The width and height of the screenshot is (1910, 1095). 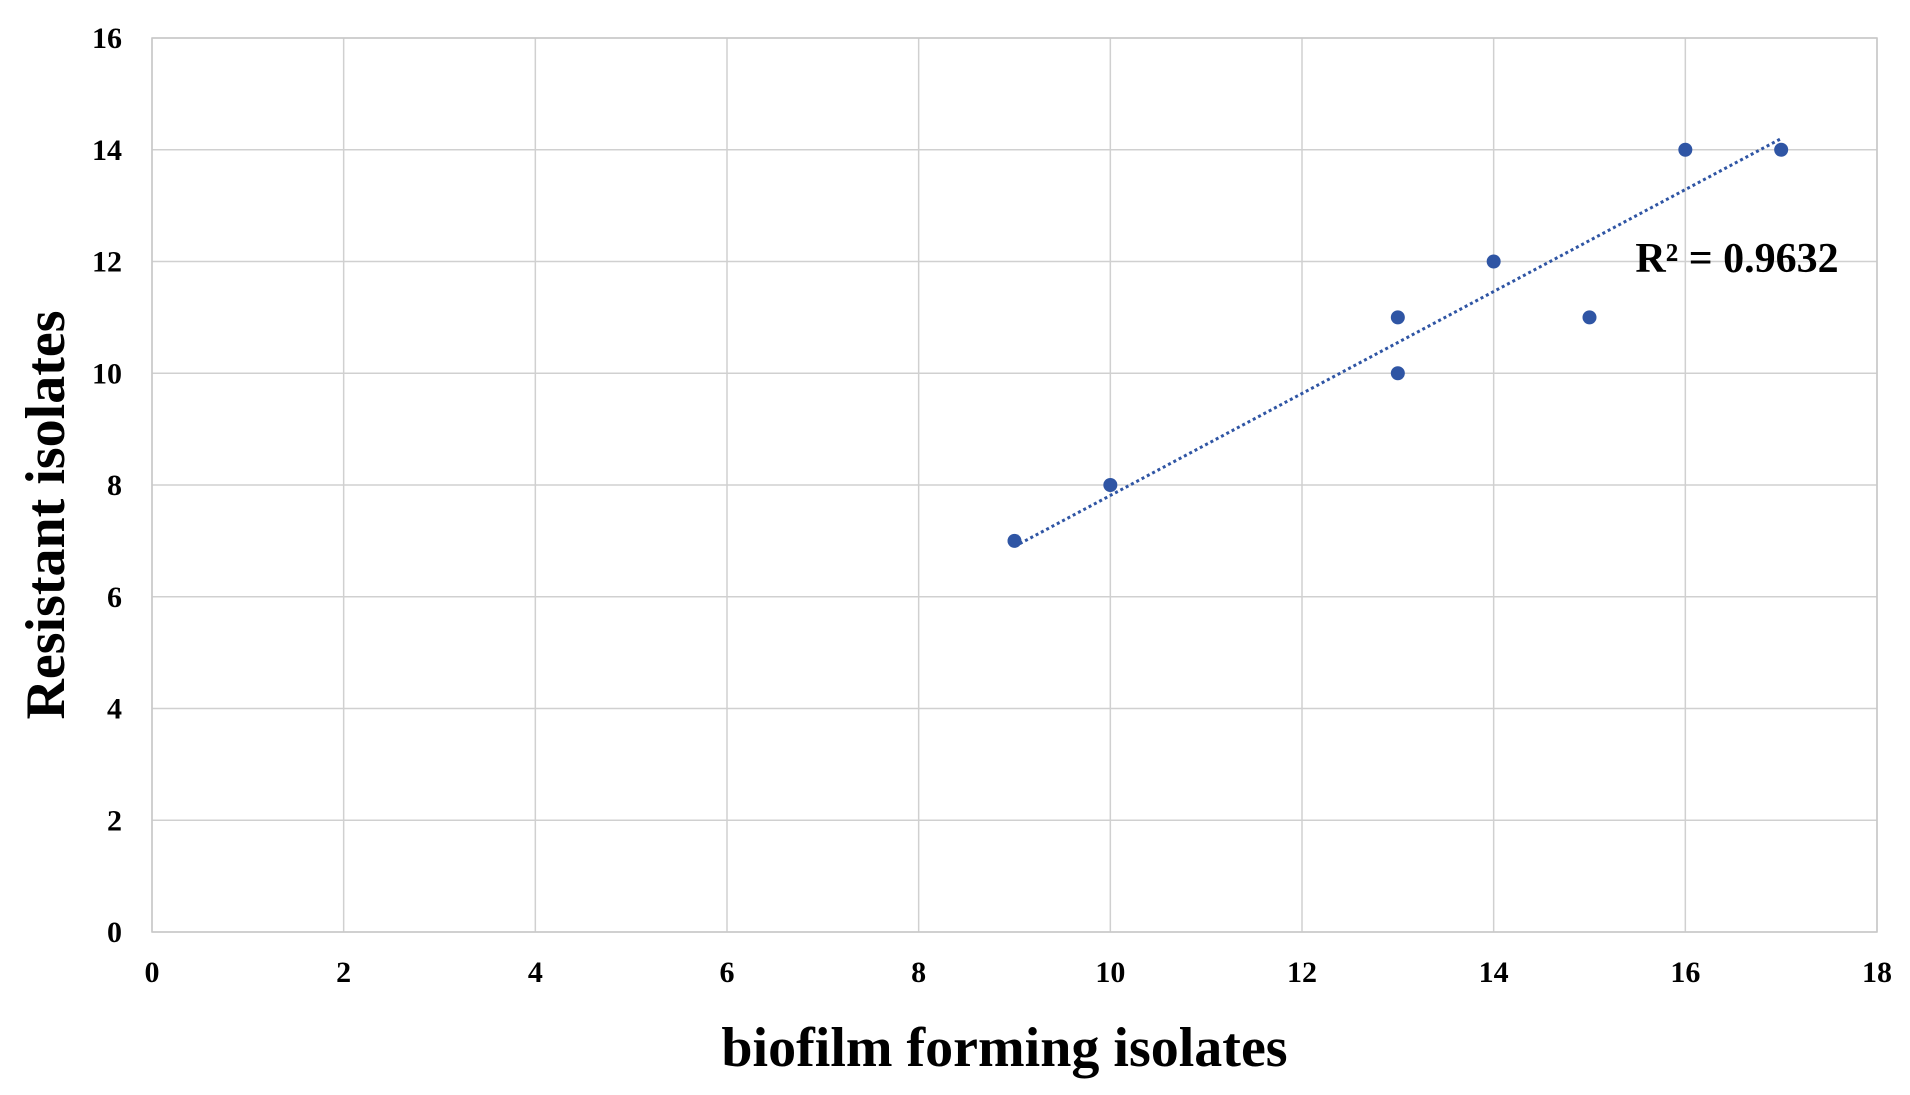 What do you see at coordinates (107, 38) in the screenshot?
I see `y-tick-label: 16` at bounding box center [107, 38].